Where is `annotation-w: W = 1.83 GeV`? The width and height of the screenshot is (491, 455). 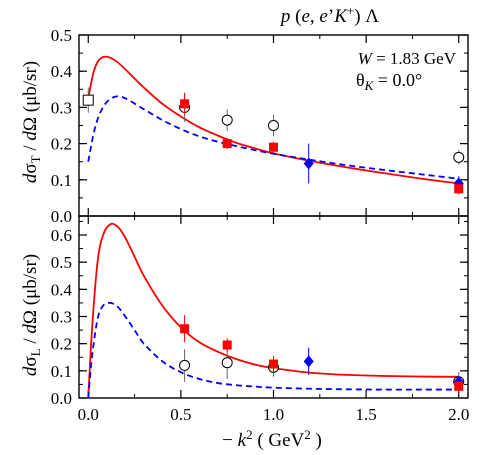
annotation-w: W = 1.83 GeV is located at coordinates (407, 58).